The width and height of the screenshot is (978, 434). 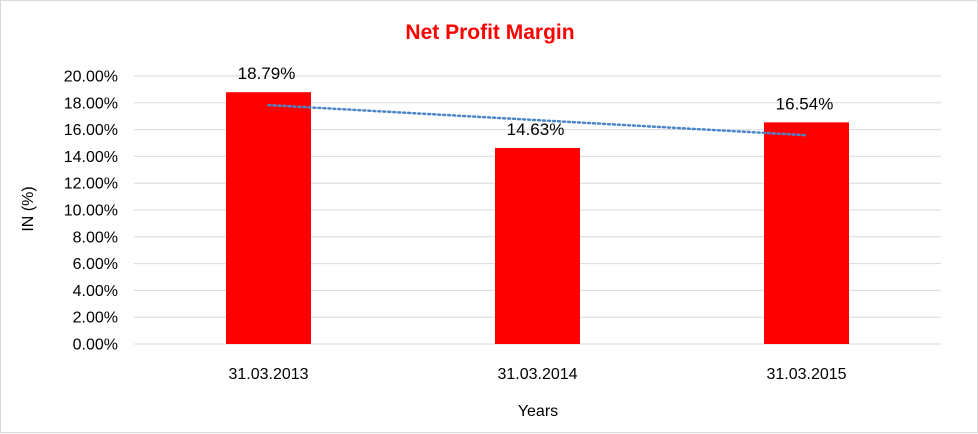 I want to click on y-tick-label: 20.00%, so click(x=91, y=77).